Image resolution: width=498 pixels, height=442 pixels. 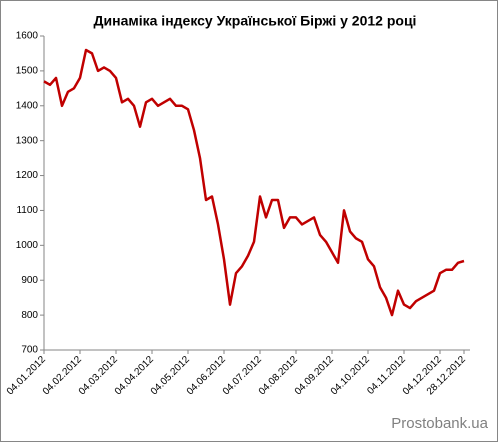 What do you see at coordinates (27, 210) in the screenshot?
I see `y-tick-label: 1100` at bounding box center [27, 210].